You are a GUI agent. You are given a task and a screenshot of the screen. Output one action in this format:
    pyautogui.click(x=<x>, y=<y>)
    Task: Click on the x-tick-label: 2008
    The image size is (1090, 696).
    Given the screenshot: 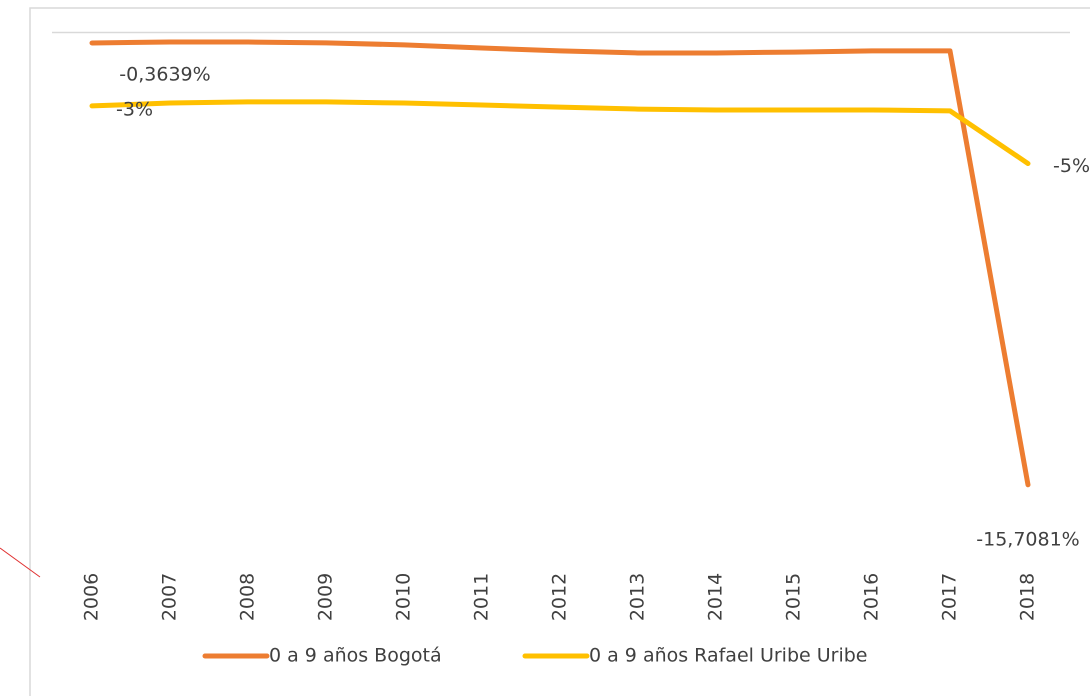 What is the action you would take?
    pyautogui.click(x=248, y=597)
    